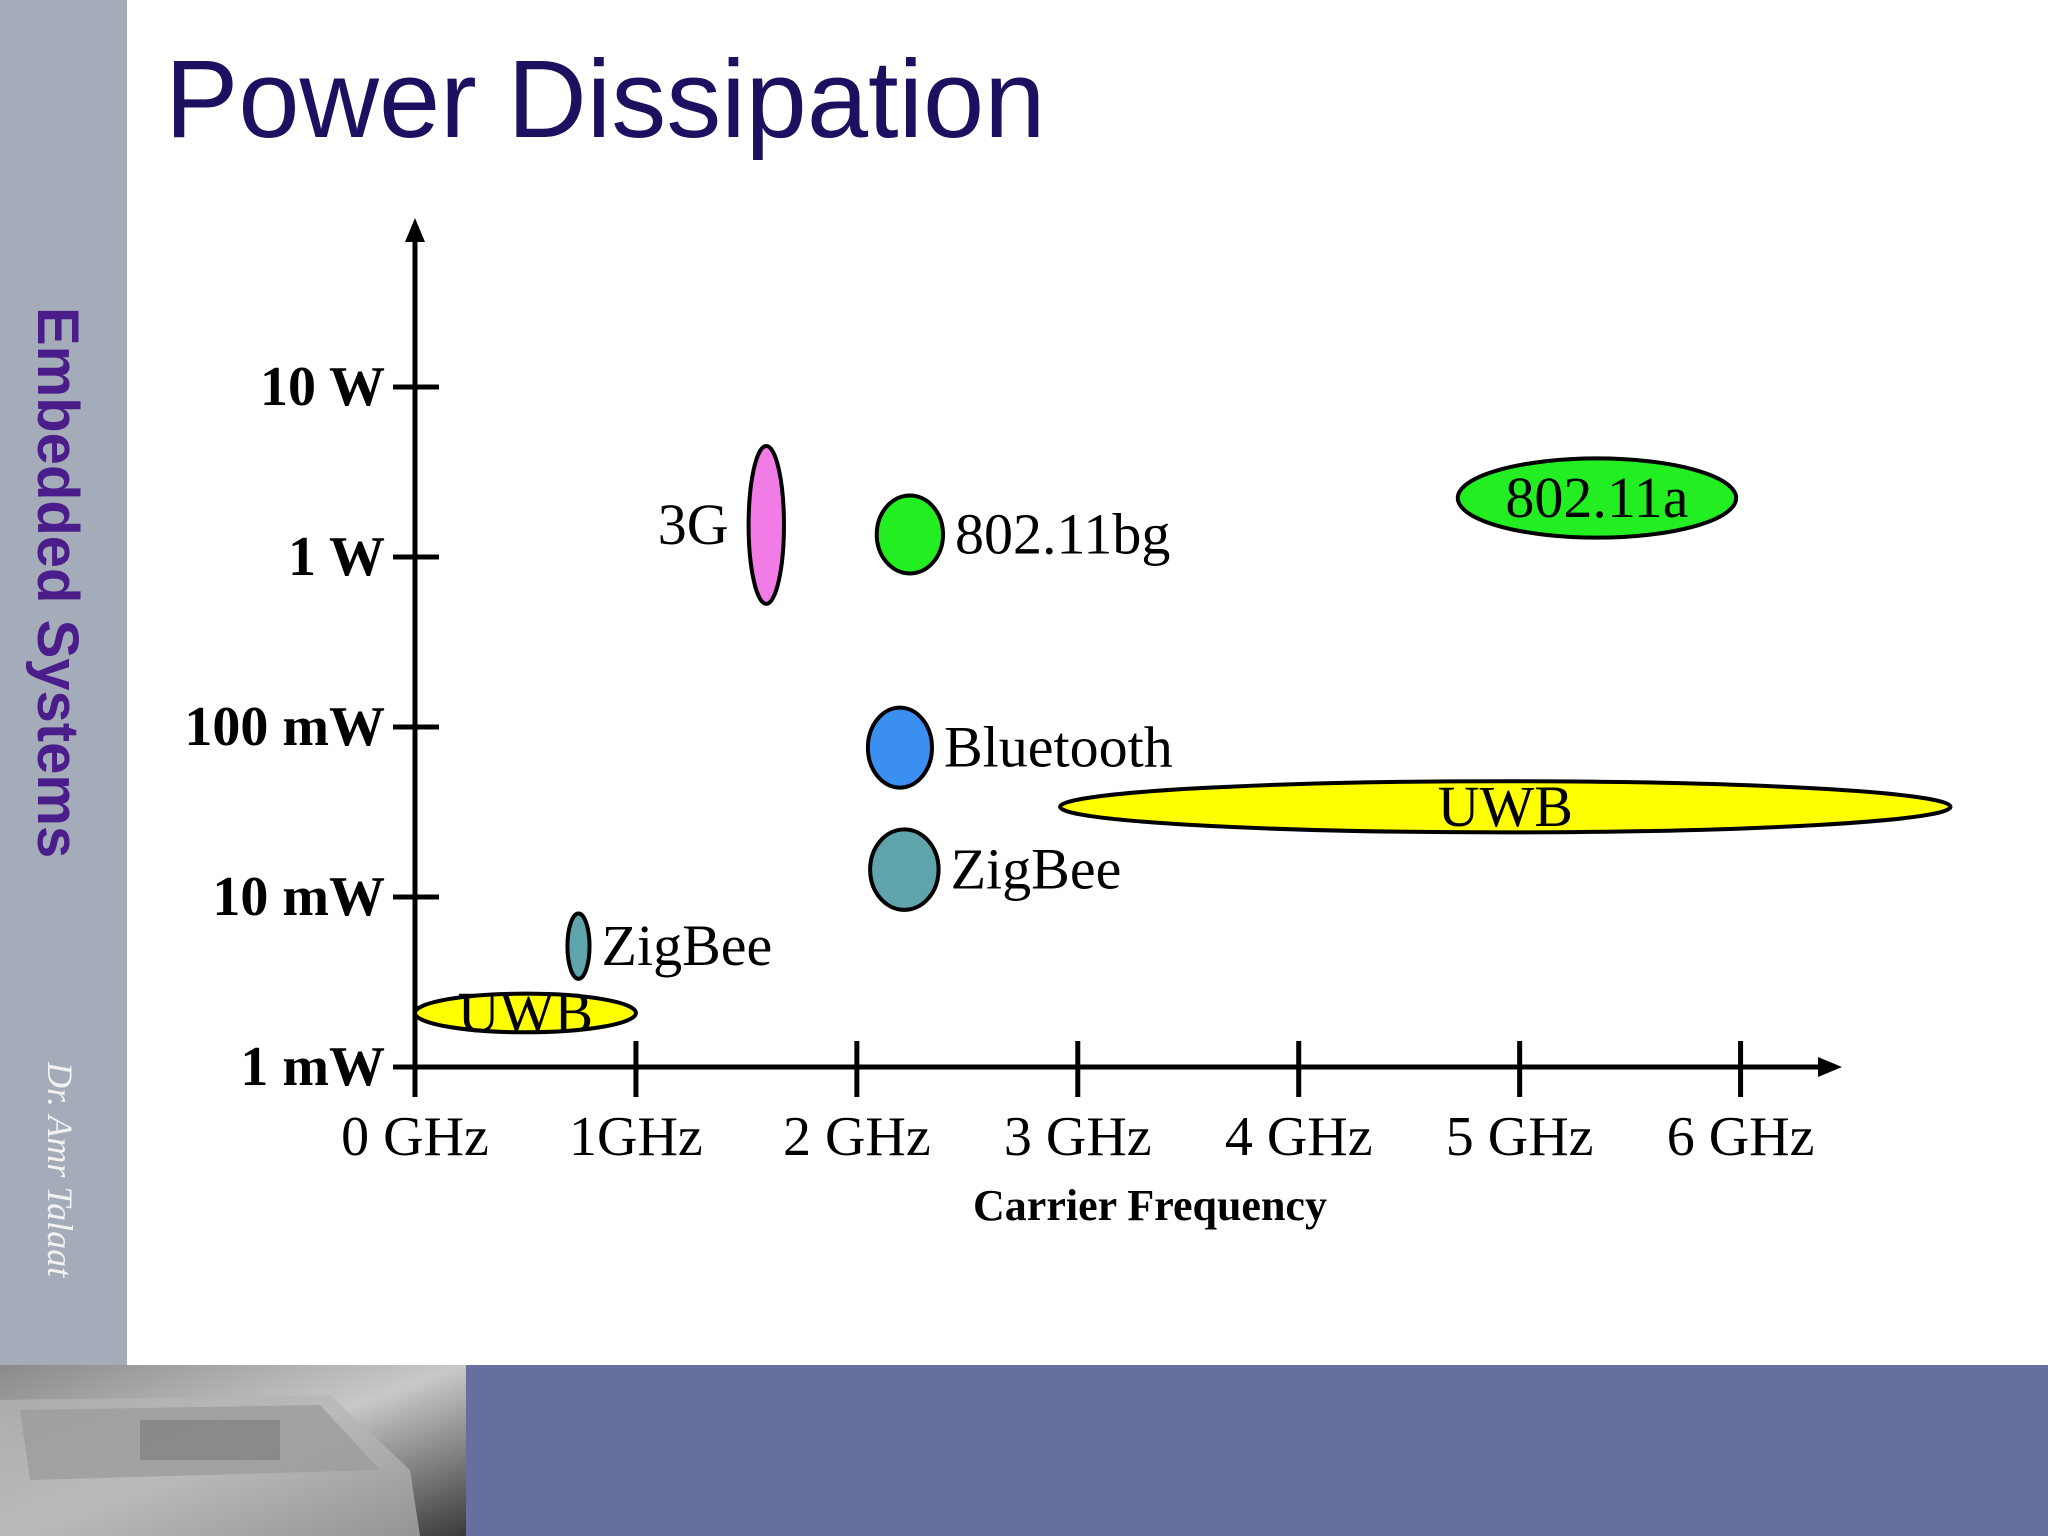 The width and height of the screenshot is (2048, 1536). I want to click on y-axis-arrow, so click(415, 230).